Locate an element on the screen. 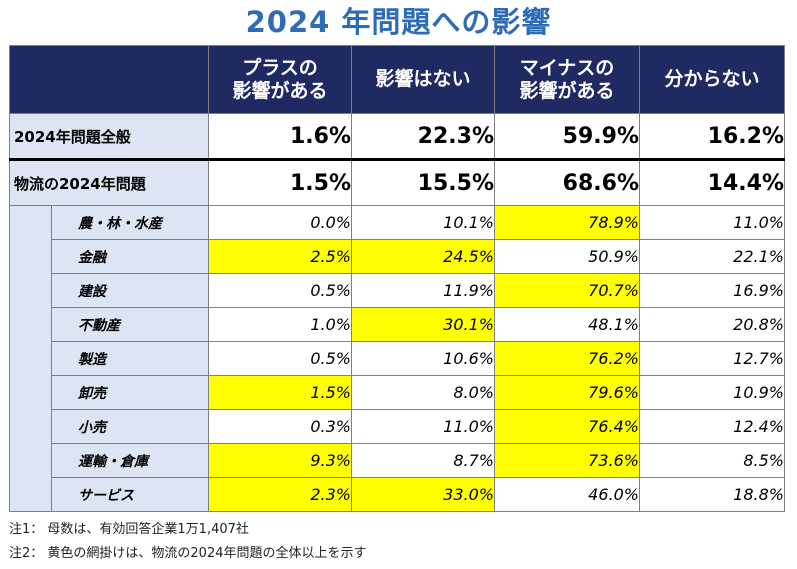 The image size is (797, 569). industry-value: 8.0% is located at coordinates (423, 392).